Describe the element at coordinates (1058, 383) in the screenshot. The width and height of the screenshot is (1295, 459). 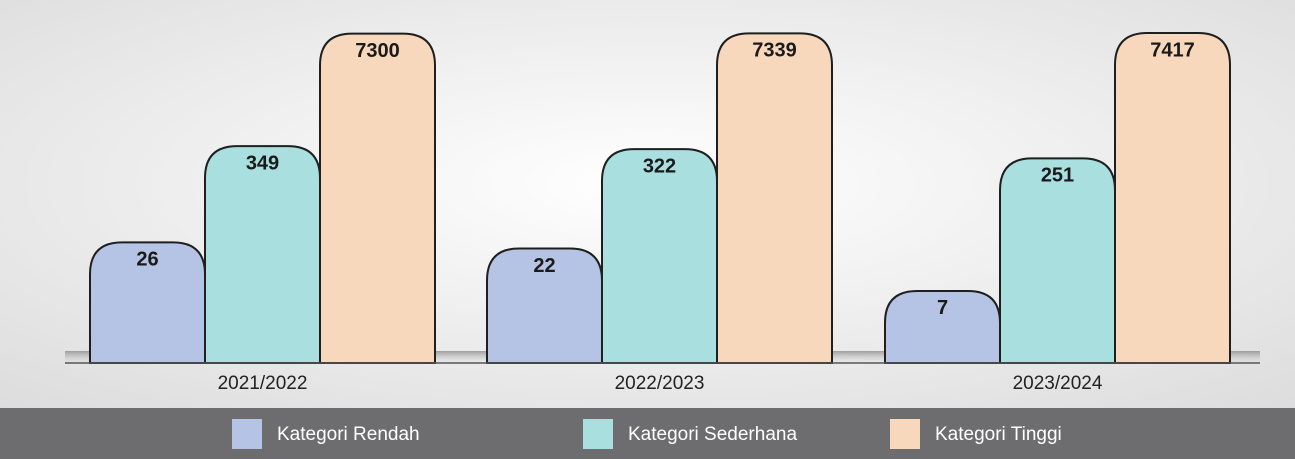
I see `category-label: 2023/2024` at that location.